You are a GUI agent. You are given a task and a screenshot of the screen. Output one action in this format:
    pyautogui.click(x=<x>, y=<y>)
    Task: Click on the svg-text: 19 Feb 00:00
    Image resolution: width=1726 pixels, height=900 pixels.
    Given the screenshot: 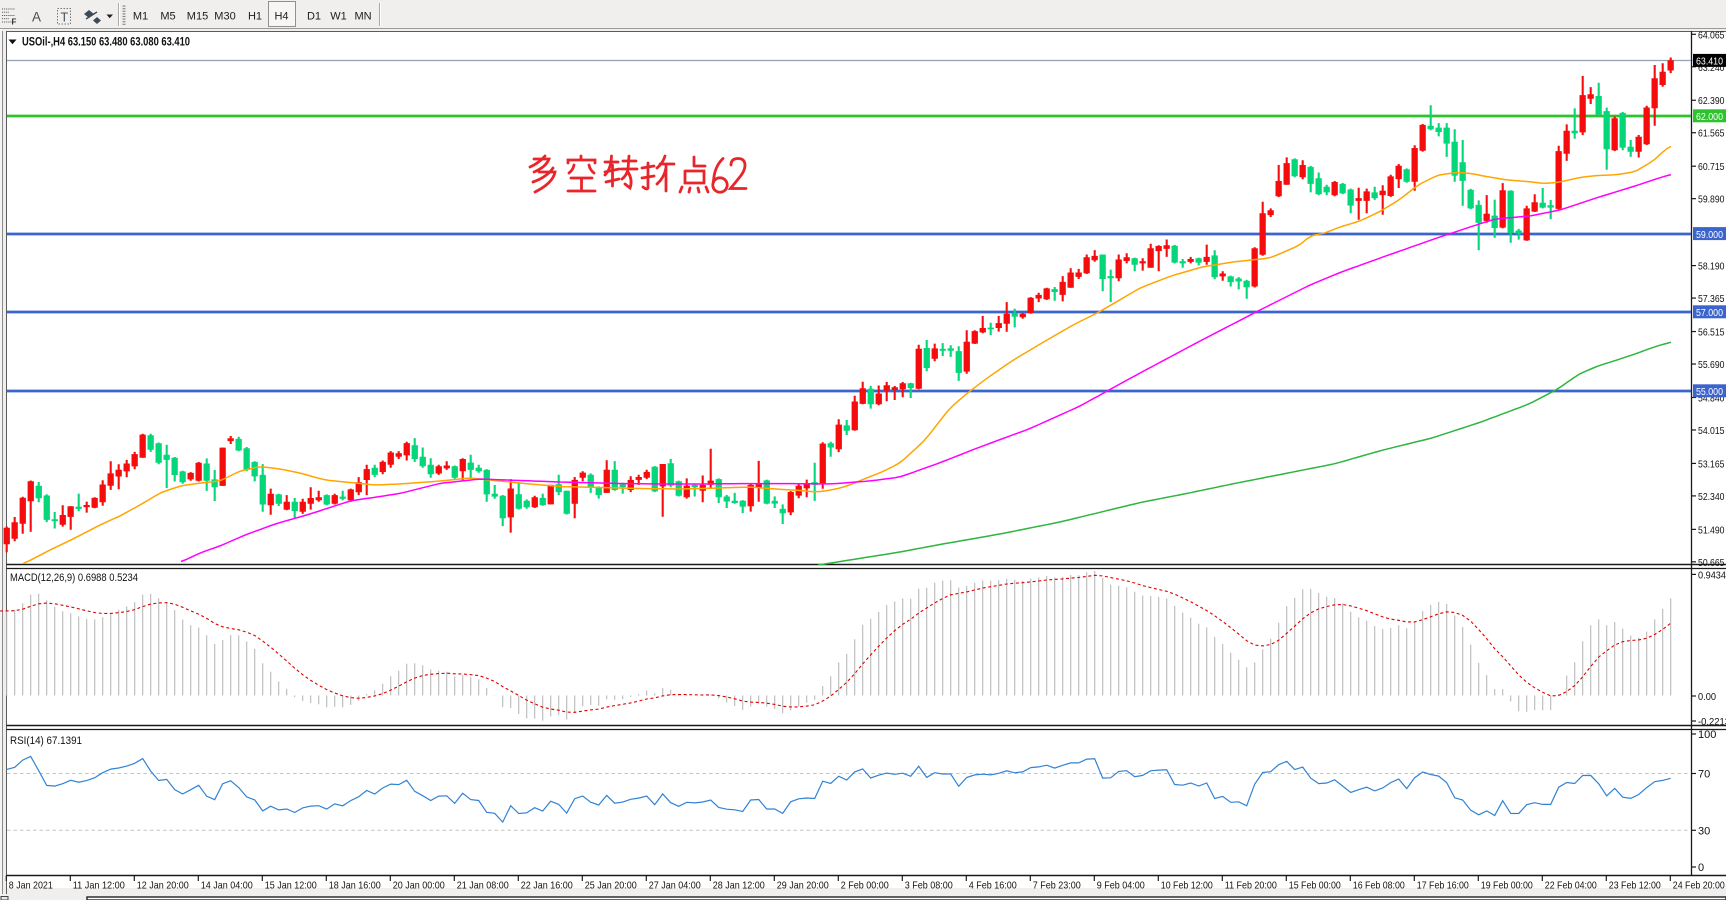 What is the action you would take?
    pyautogui.click(x=1507, y=886)
    